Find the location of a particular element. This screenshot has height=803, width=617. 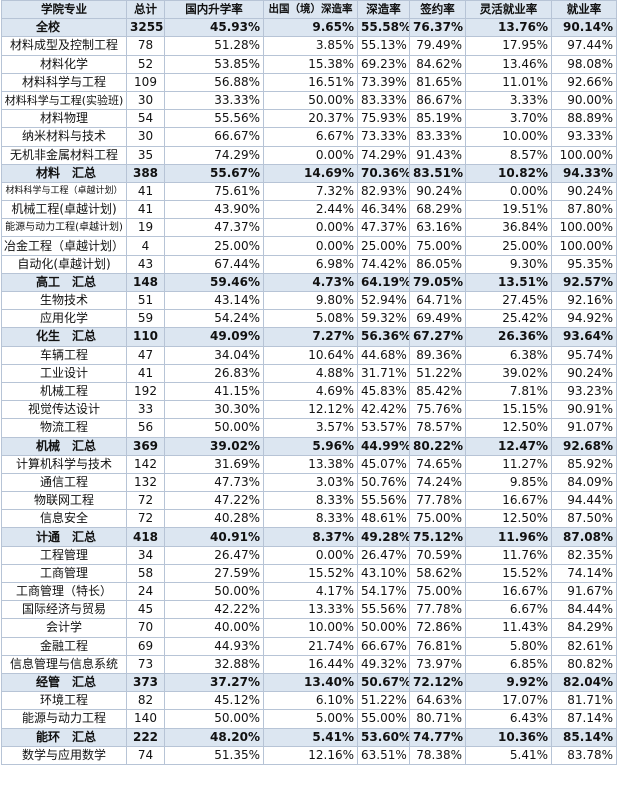

rate-cell: 67.27% is located at coordinates (437, 337).